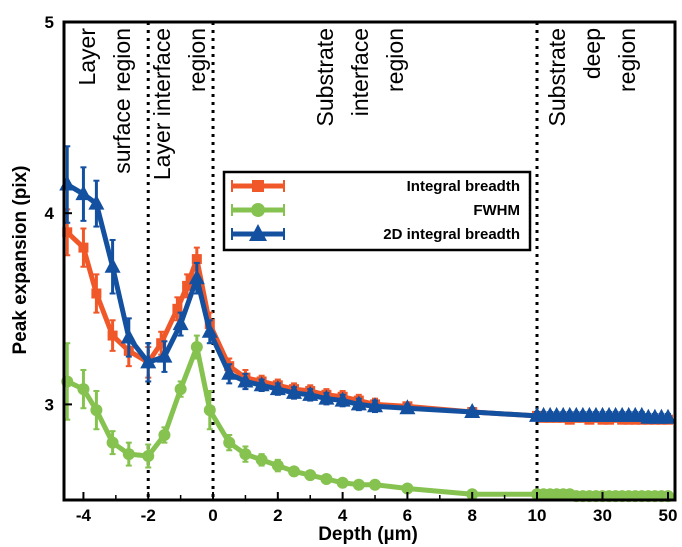 The width and height of the screenshot is (682, 547). Describe the element at coordinates (49, 404) in the screenshot. I see `y-tick-label: 3` at that location.